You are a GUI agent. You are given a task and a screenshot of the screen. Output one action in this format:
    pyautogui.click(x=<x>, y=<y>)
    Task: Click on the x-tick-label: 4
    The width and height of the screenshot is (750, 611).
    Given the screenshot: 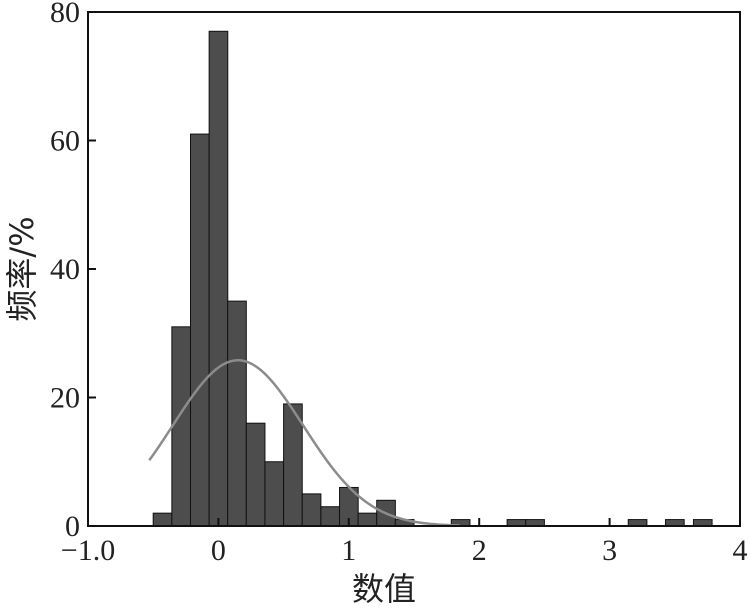 What is the action you would take?
    pyautogui.click(x=740, y=550)
    